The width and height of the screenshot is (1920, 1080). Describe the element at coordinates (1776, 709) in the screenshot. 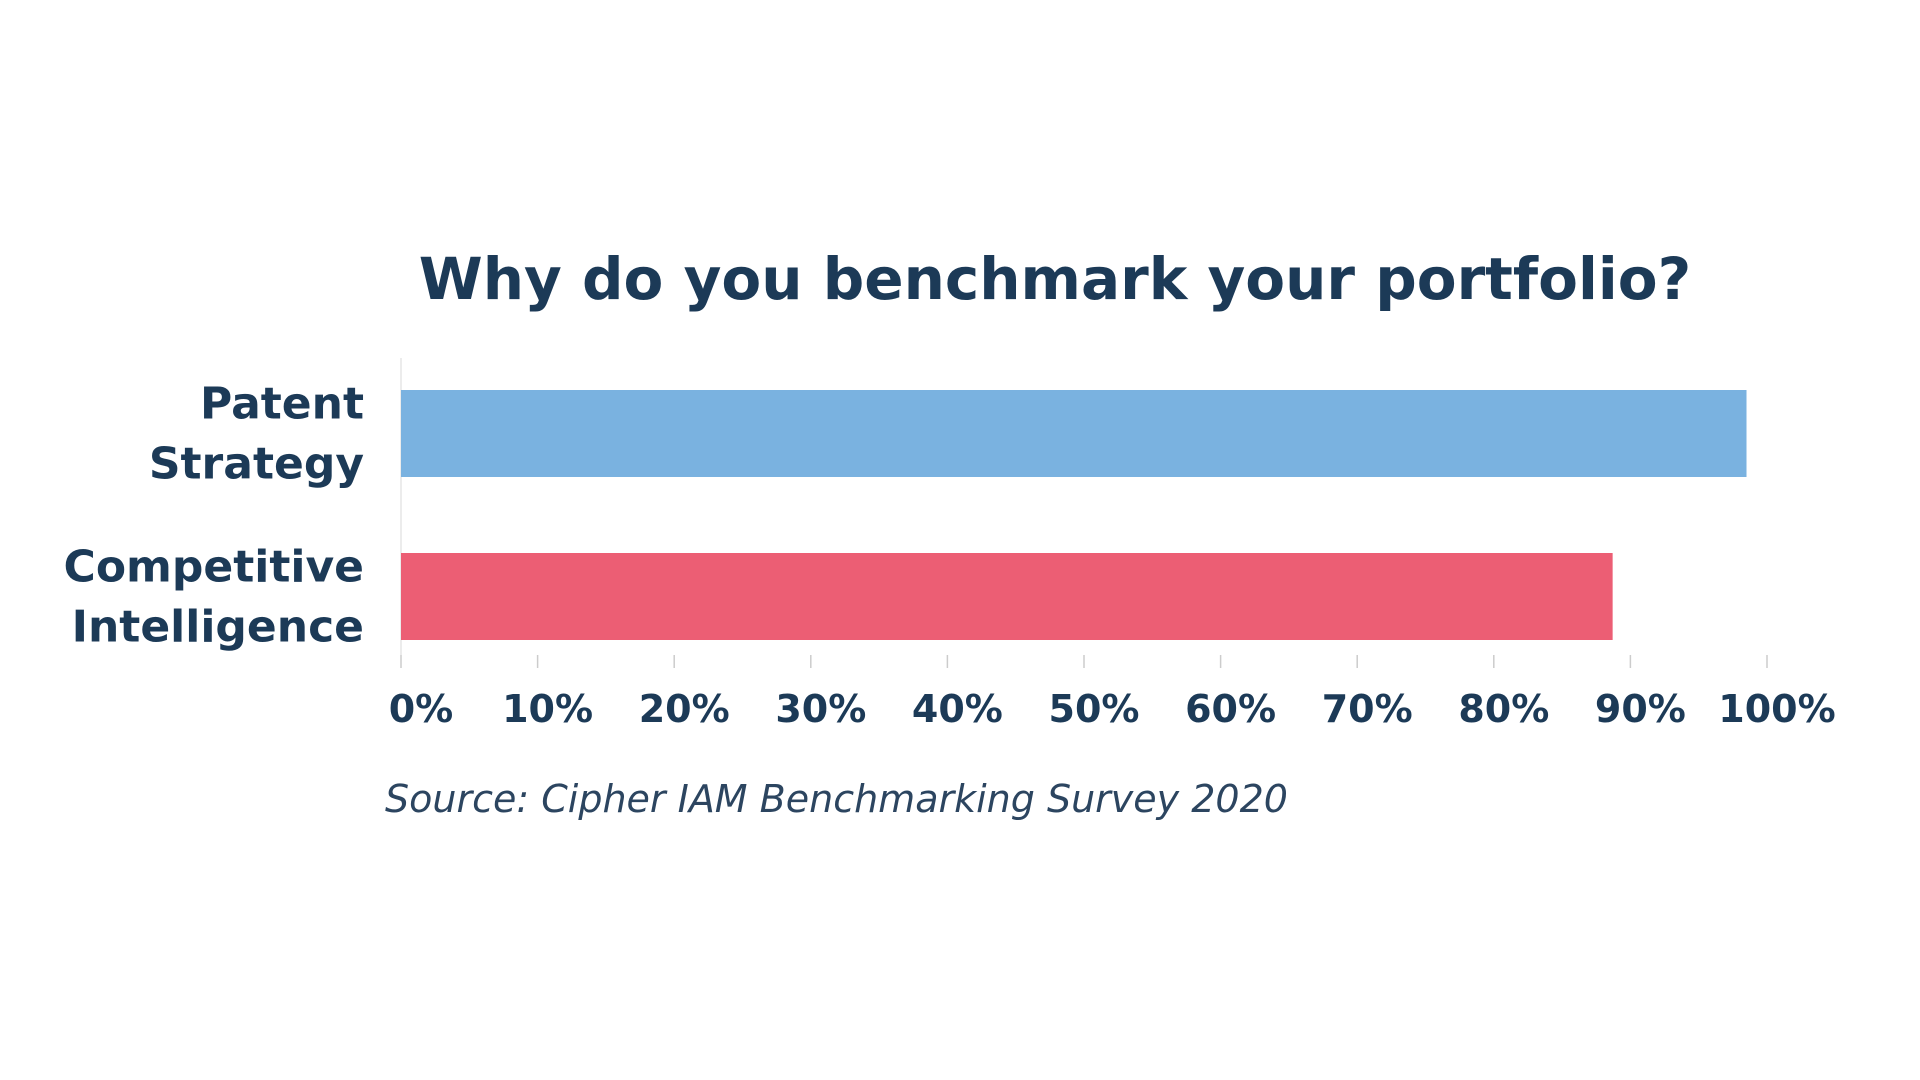

I see `x-tick-label-10: 100%` at that location.